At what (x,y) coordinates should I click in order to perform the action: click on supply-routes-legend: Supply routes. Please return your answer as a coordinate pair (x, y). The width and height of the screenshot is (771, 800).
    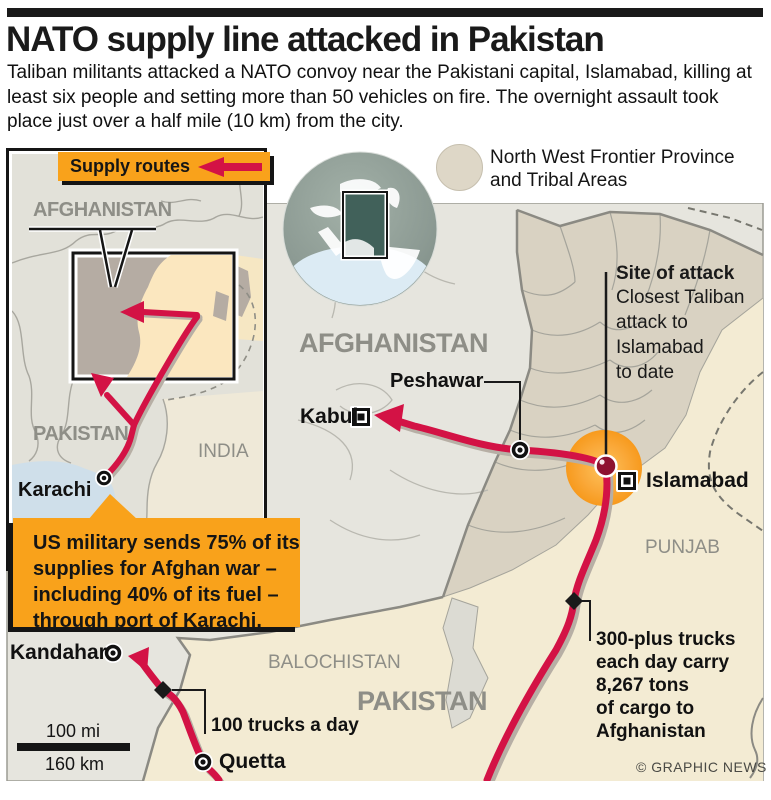
    Looking at the image, I should click on (164, 166).